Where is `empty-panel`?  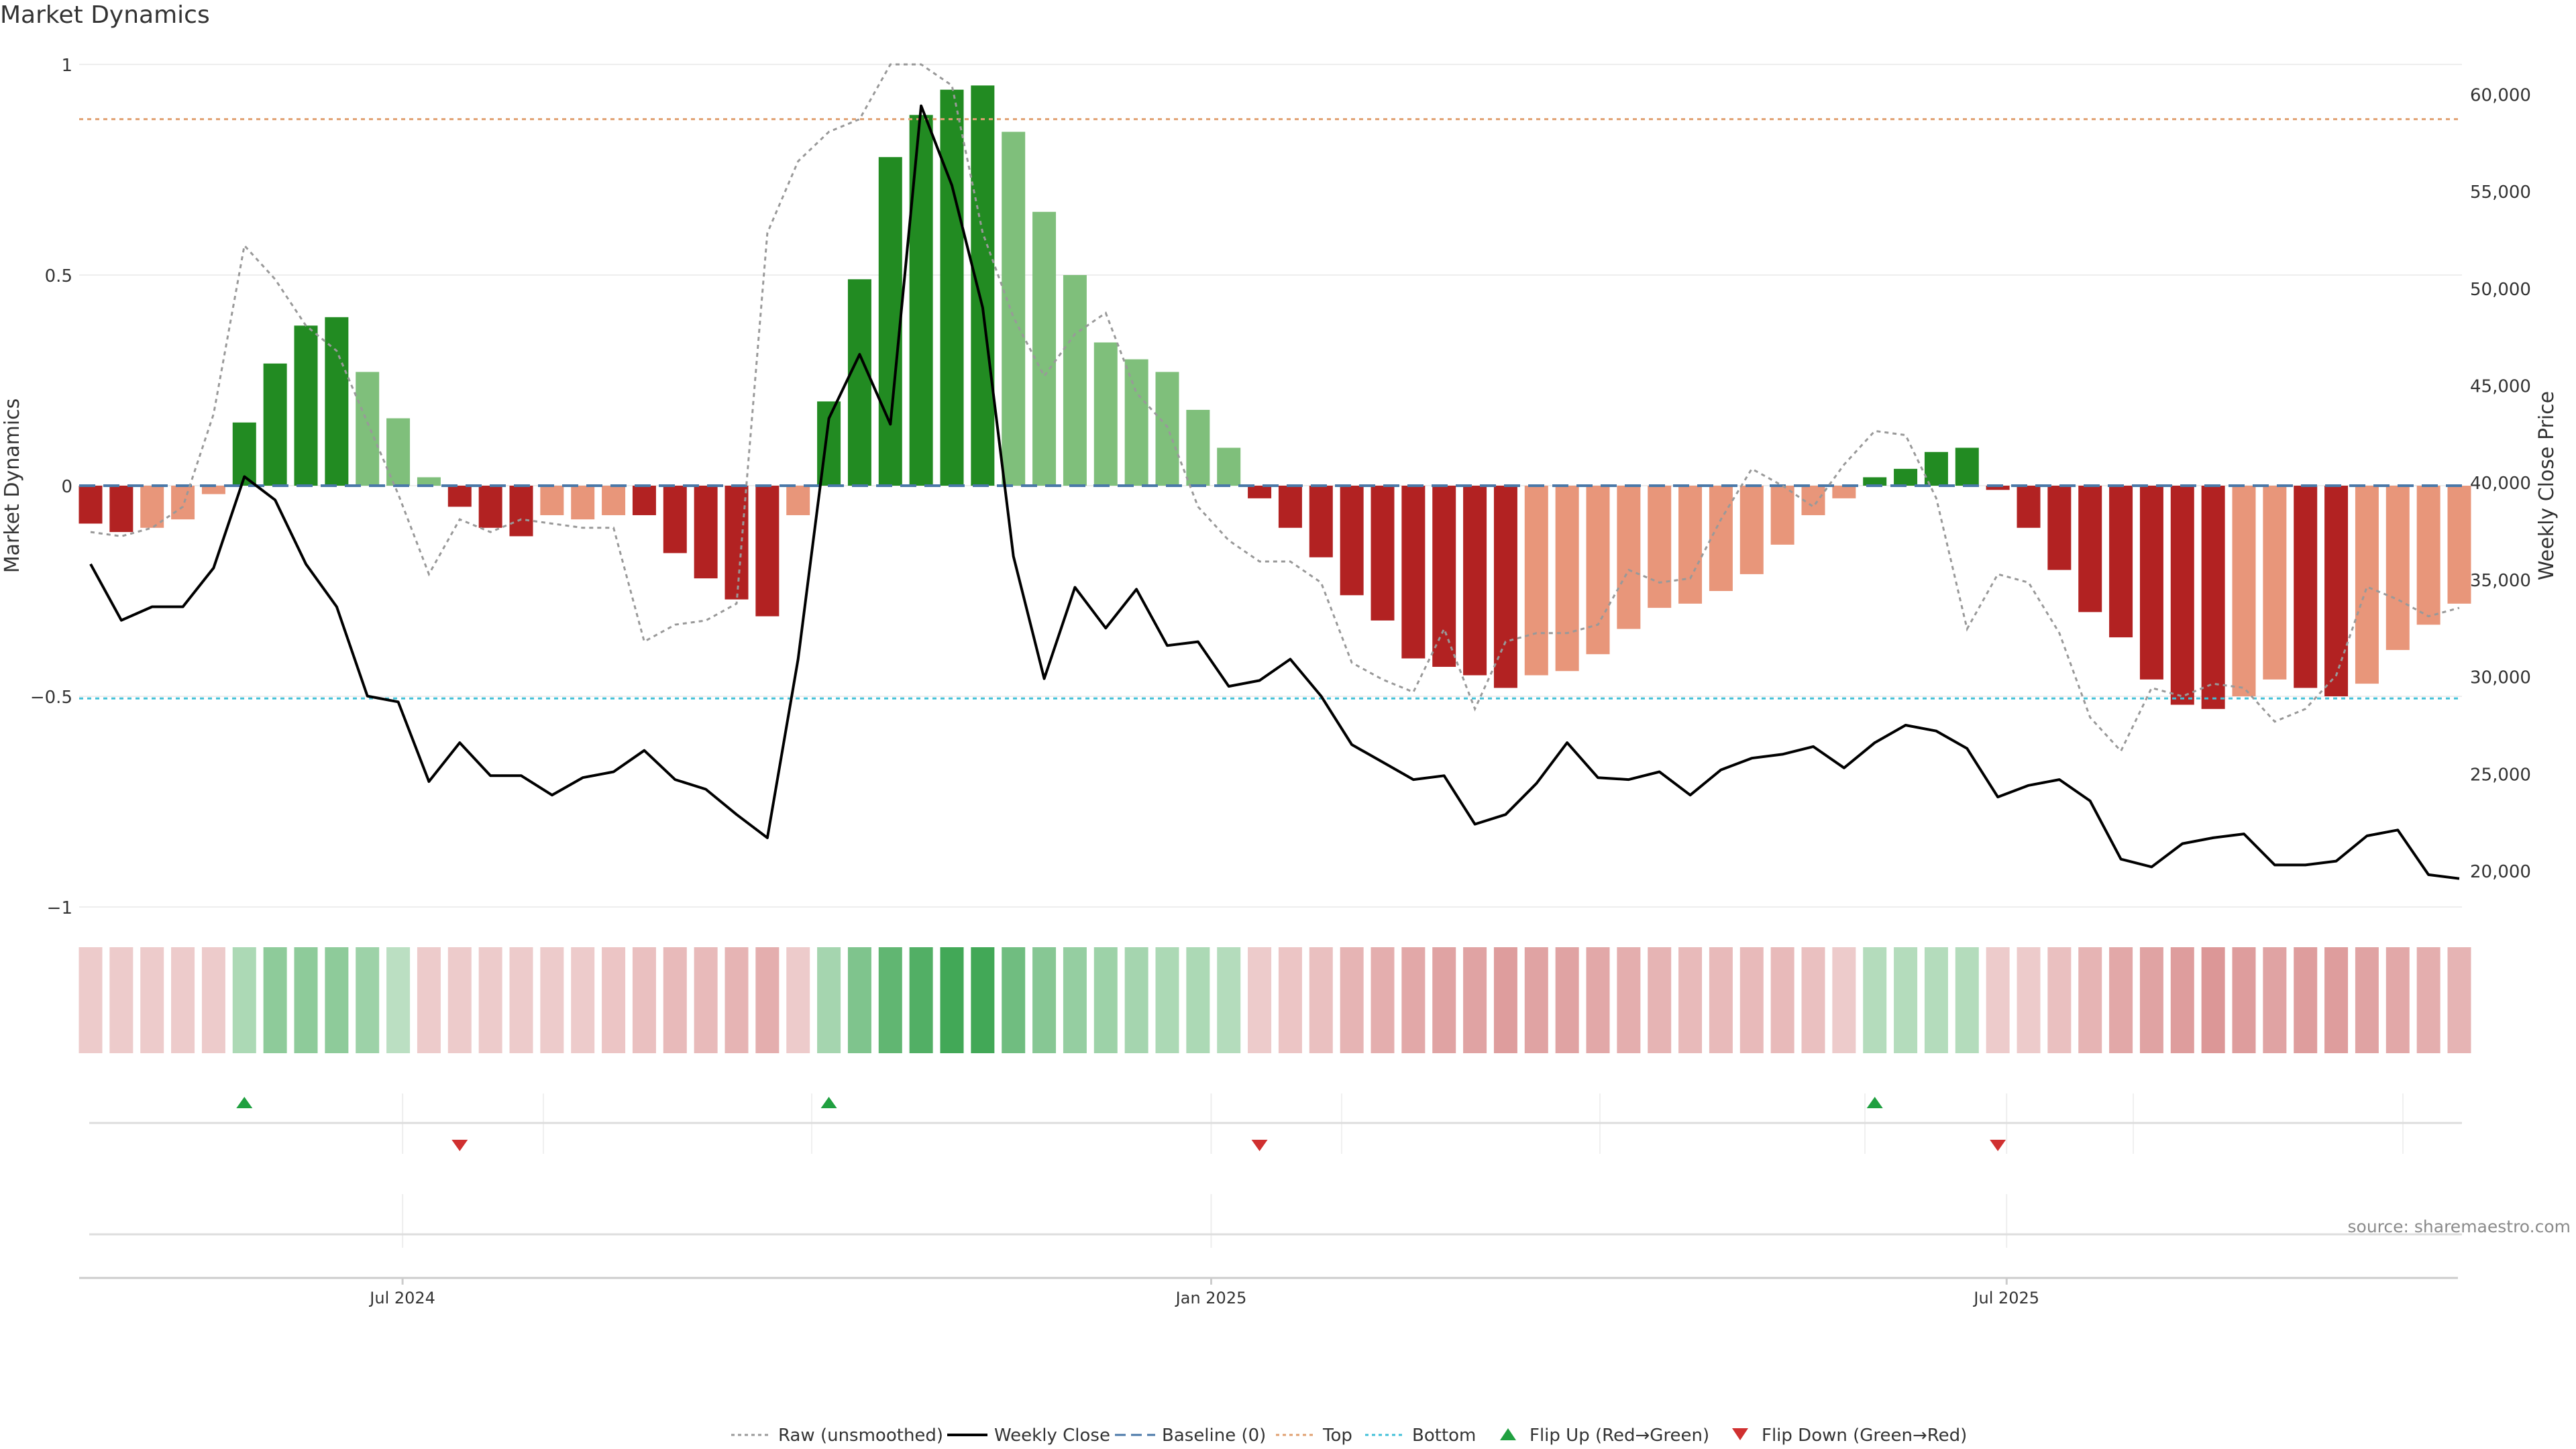 empty-panel is located at coordinates (1275, 1221).